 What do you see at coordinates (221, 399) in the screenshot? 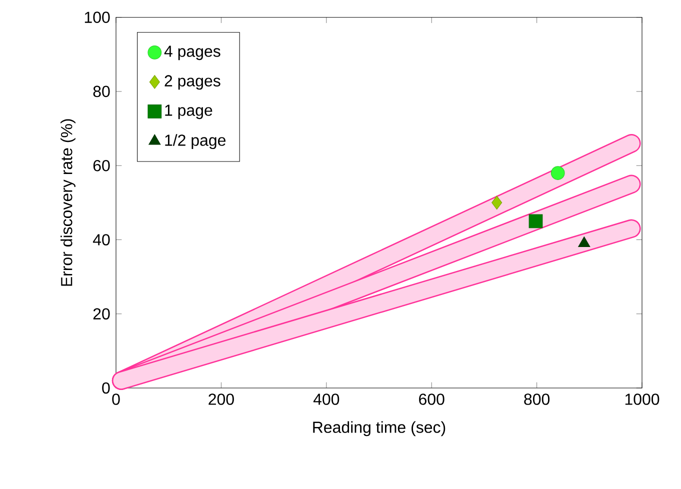
I see `x-tick-label: 200` at bounding box center [221, 399].